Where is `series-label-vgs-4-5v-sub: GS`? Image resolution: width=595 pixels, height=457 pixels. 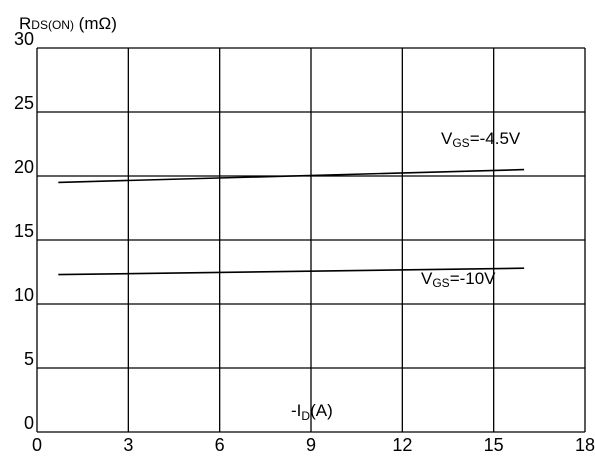
series-label-vgs-4-5v-sub: GS is located at coordinates (460, 143).